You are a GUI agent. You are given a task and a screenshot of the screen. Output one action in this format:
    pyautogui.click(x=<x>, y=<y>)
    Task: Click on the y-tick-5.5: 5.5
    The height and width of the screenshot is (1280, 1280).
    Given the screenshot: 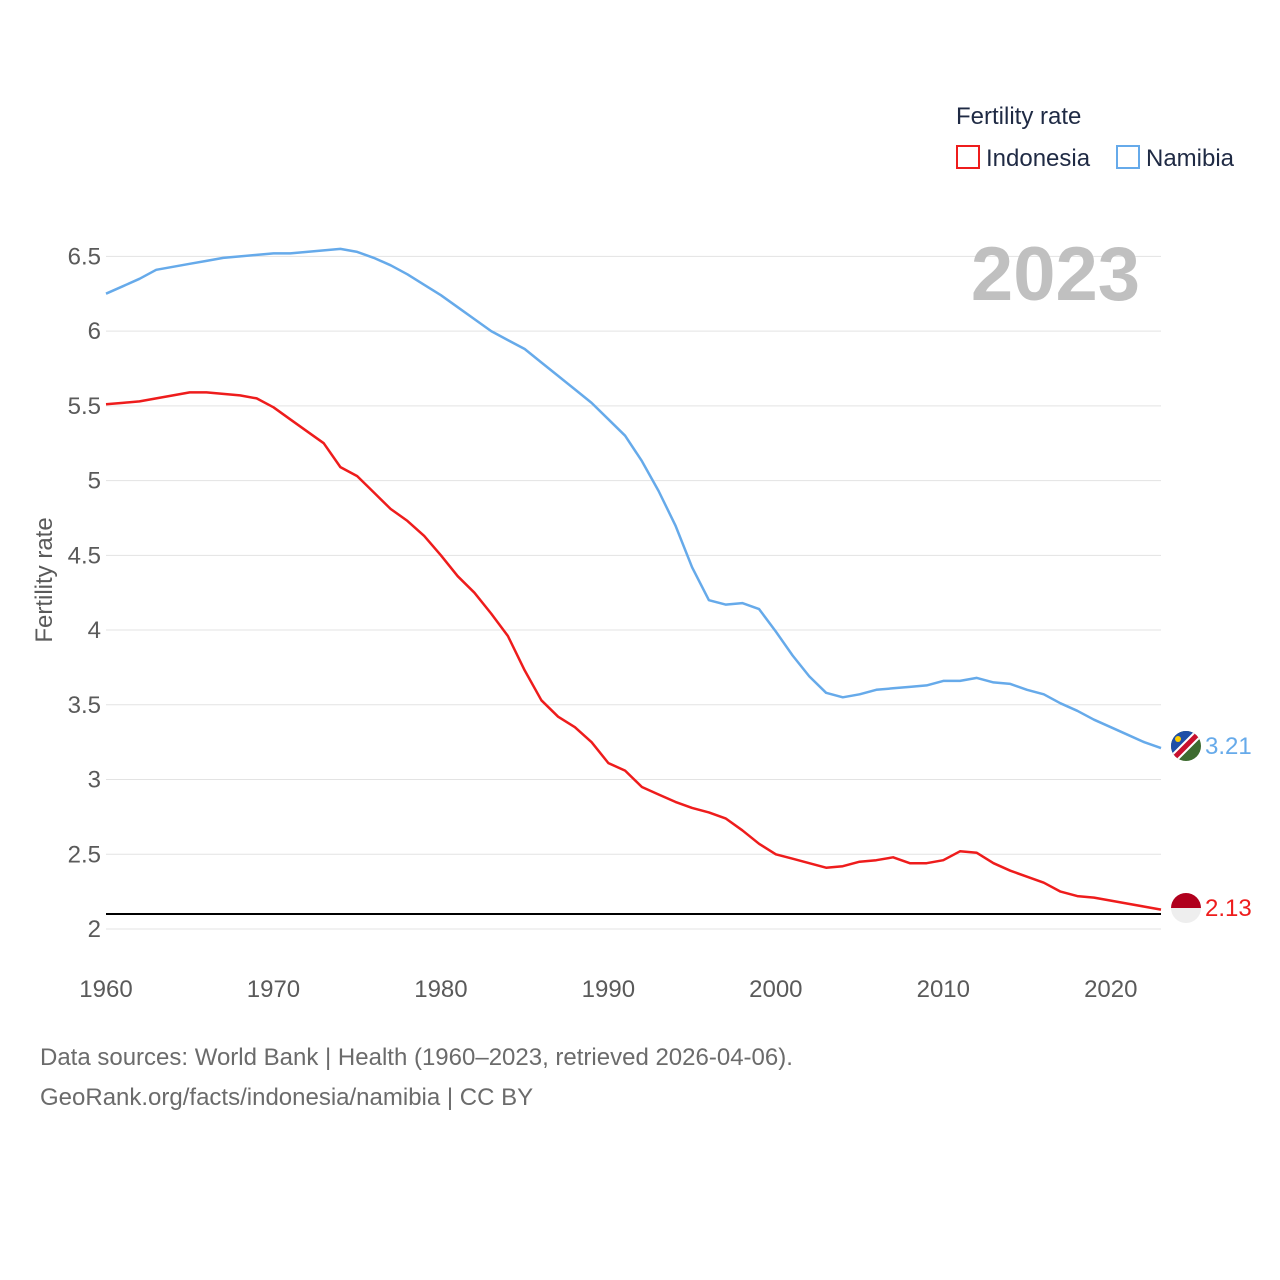 What is the action you would take?
    pyautogui.click(x=84, y=406)
    